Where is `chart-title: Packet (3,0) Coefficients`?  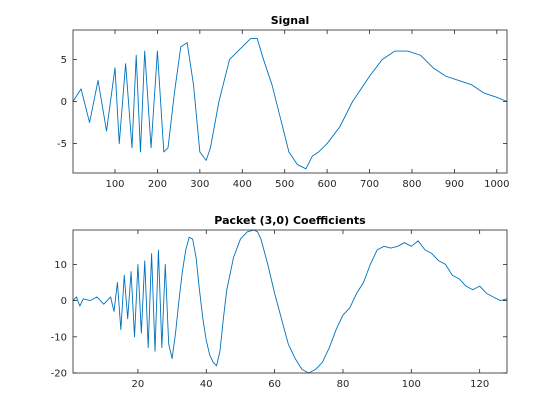 chart-title: Packet (3,0) Coefficients is located at coordinates (290, 220).